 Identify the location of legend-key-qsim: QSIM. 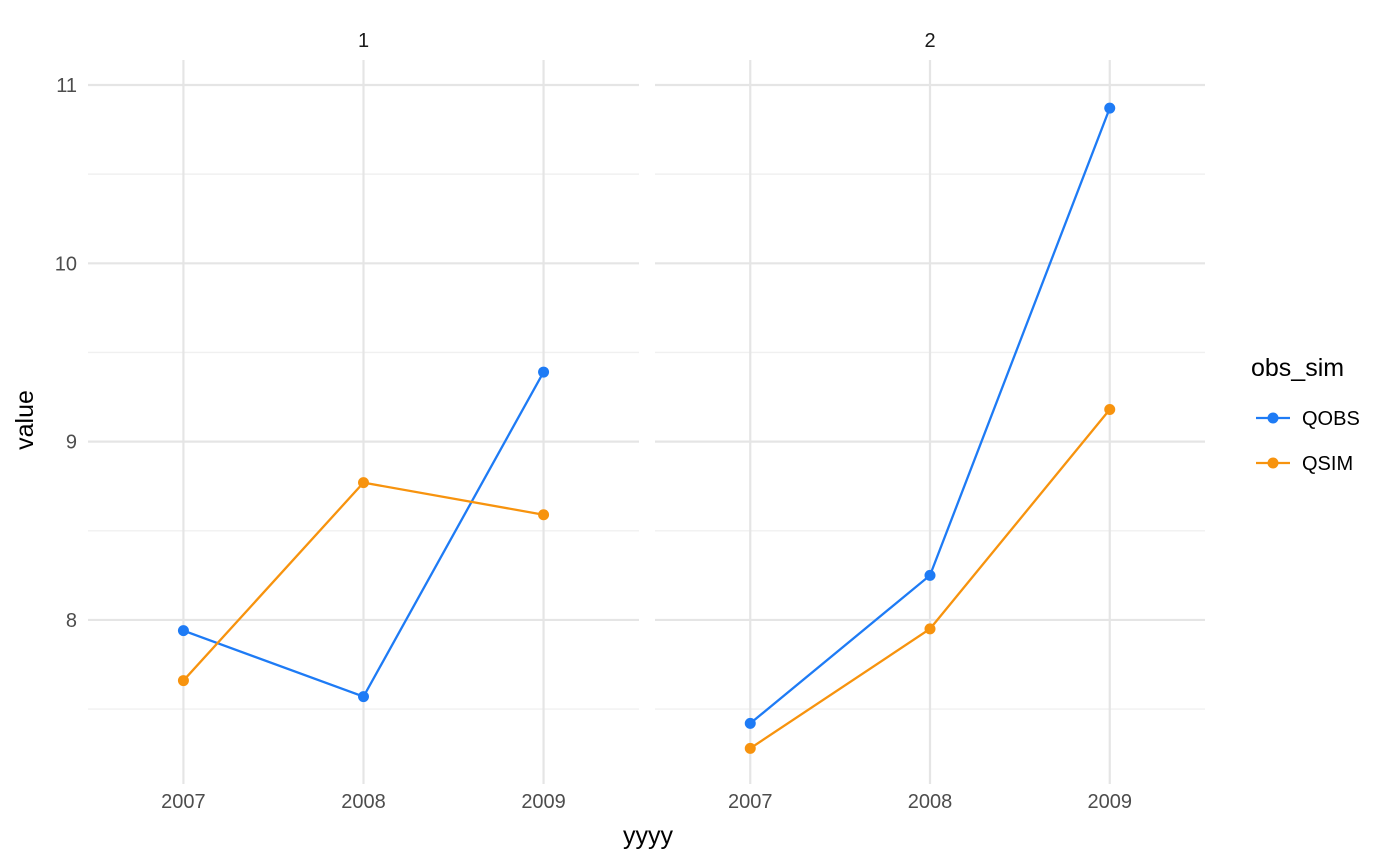
(1304, 464).